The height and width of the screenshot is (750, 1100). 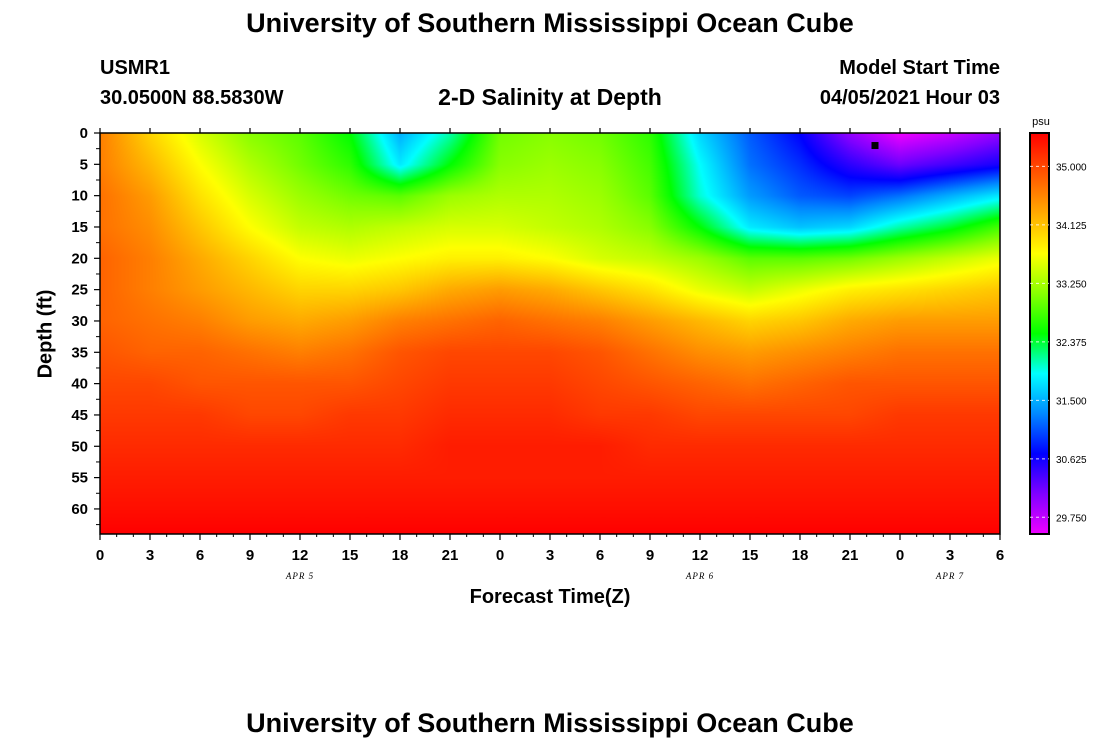 What do you see at coordinates (550, 97) in the screenshot?
I see `chart-title: 2-D Salinity at Depth` at bounding box center [550, 97].